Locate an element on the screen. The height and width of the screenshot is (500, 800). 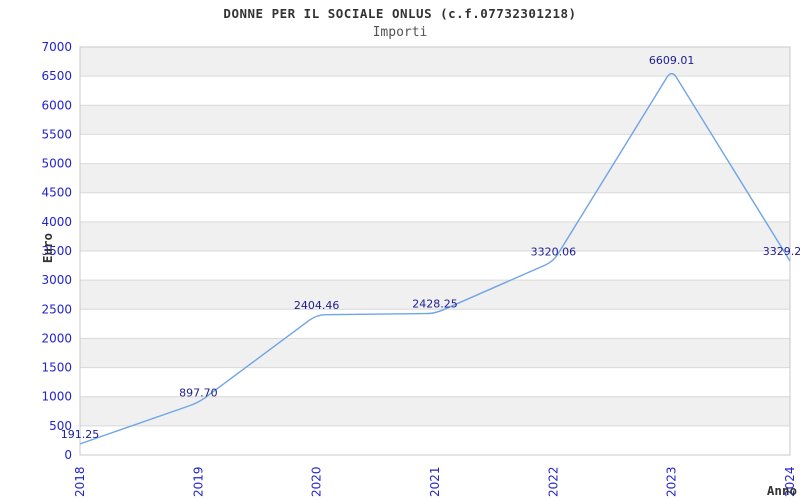
x-tick-label: 2021 is located at coordinates (435, 481).